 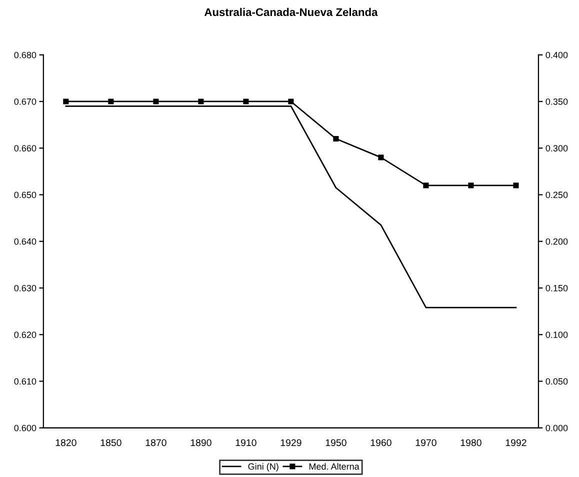 What do you see at coordinates (25, 288) in the screenshot?
I see `y-tick-label: 0.630` at bounding box center [25, 288].